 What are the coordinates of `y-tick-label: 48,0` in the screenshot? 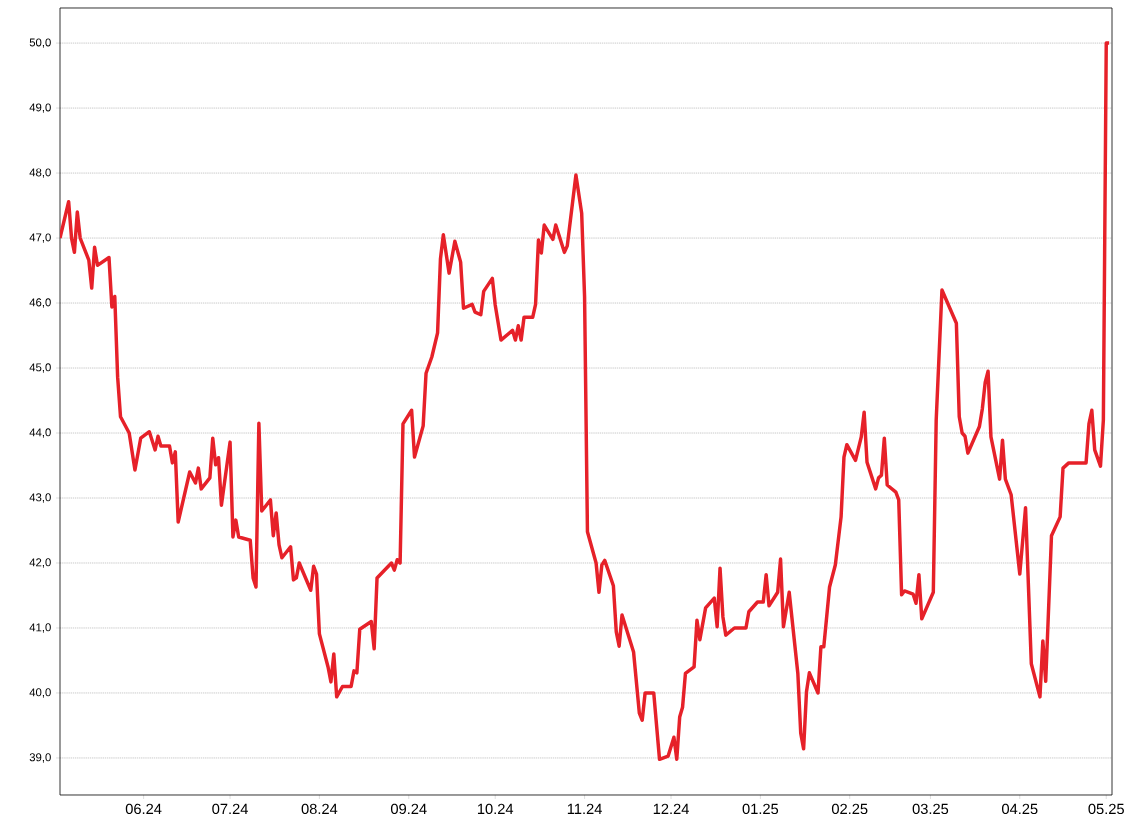 It's located at (40, 173).